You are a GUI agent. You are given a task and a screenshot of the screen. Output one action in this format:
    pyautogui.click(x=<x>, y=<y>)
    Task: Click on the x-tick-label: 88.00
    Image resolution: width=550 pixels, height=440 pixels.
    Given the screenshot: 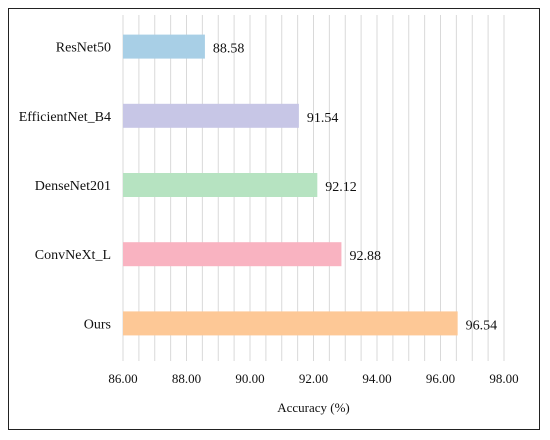 What is the action you would take?
    pyautogui.click(x=186, y=378)
    